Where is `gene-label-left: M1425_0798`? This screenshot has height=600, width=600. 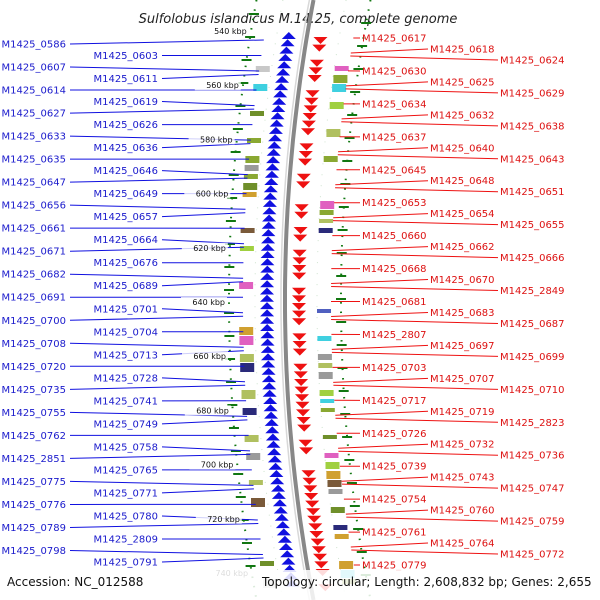 gene-label-left: M1425_0798 is located at coordinates (33, 551).